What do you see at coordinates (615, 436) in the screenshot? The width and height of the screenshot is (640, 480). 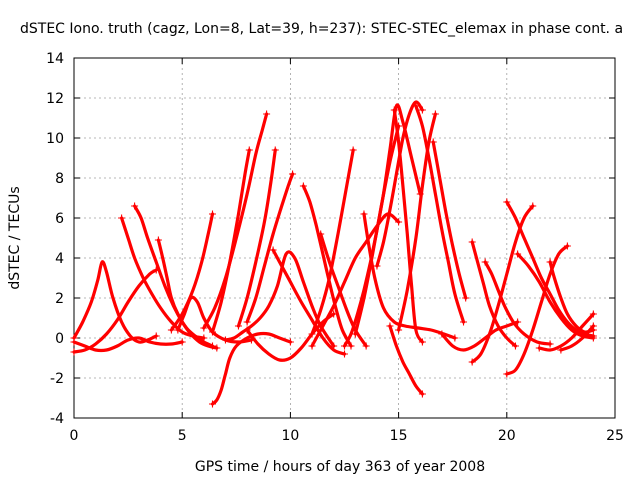 I see `x-tick-label: 25` at bounding box center [615, 436].